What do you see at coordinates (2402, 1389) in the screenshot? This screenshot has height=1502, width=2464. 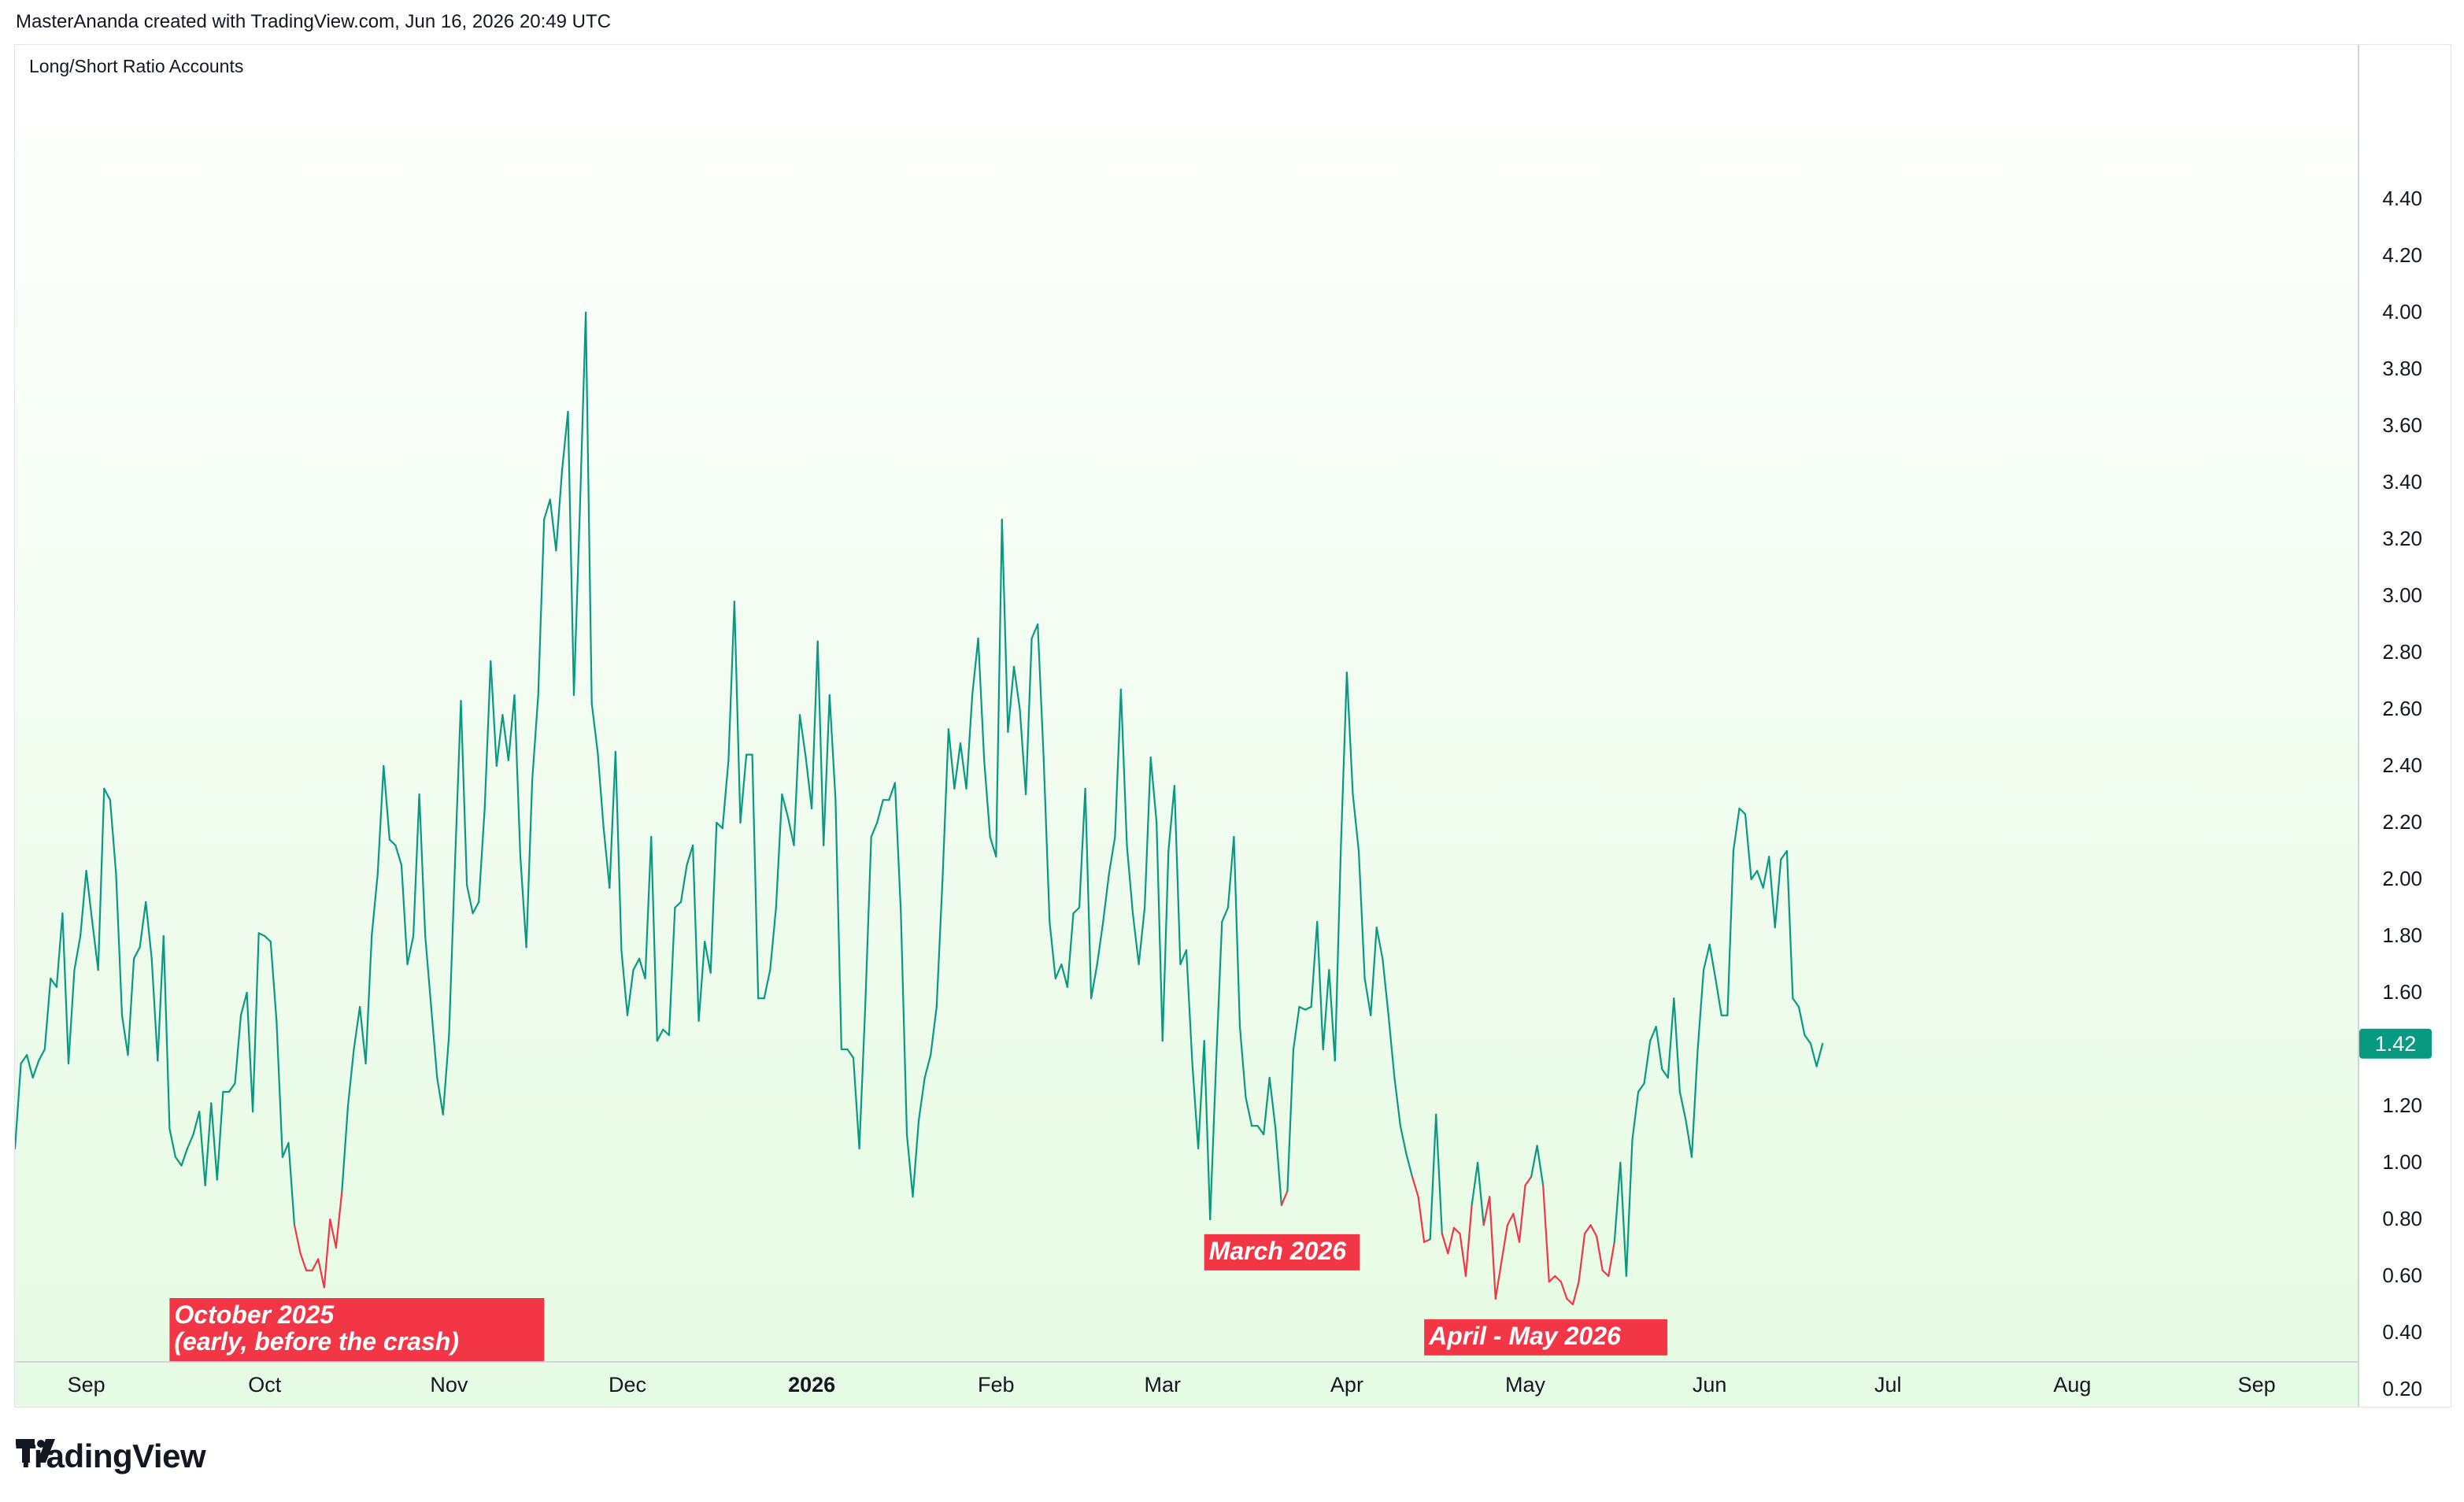 I see `y-tick-label: 0.20` at bounding box center [2402, 1389].